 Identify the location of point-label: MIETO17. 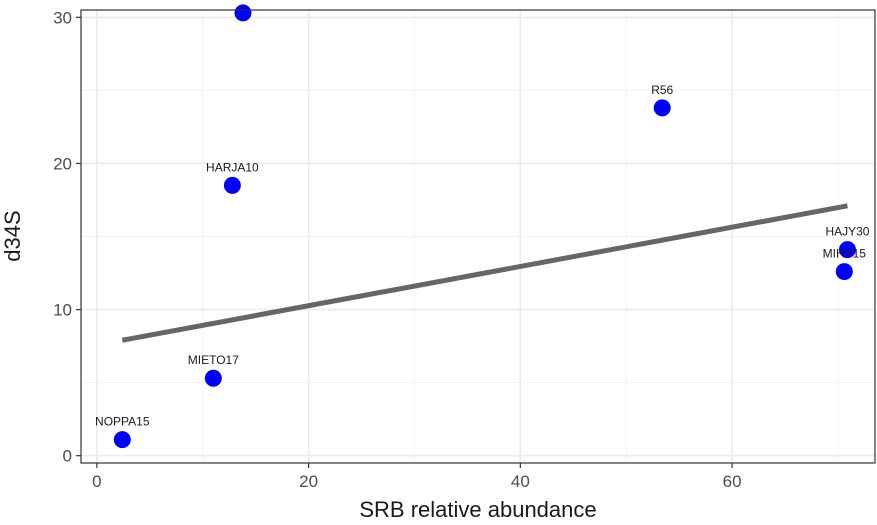
(213, 360).